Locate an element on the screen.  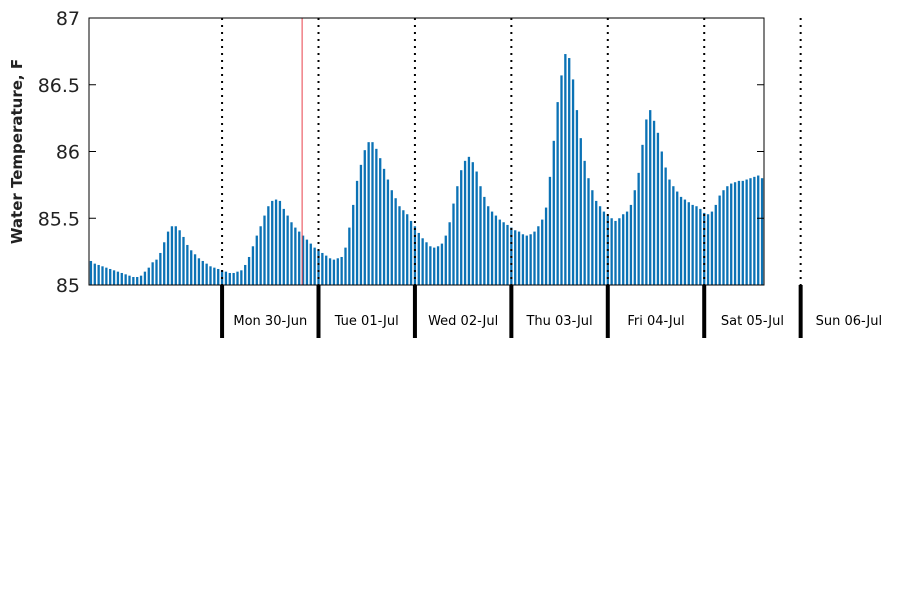
y-tick-label: 86.5 is located at coordinates (59, 86).